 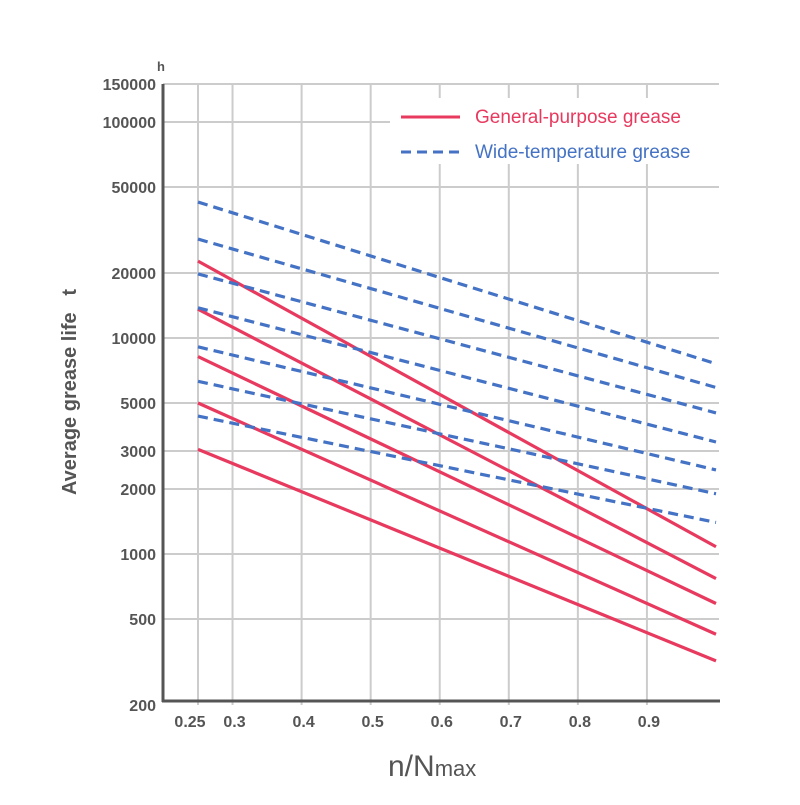 What do you see at coordinates (582, 152) in the screenshot?
I see `legend-label-wide: Wide-temperature grease` at bounding box center [582, 152].